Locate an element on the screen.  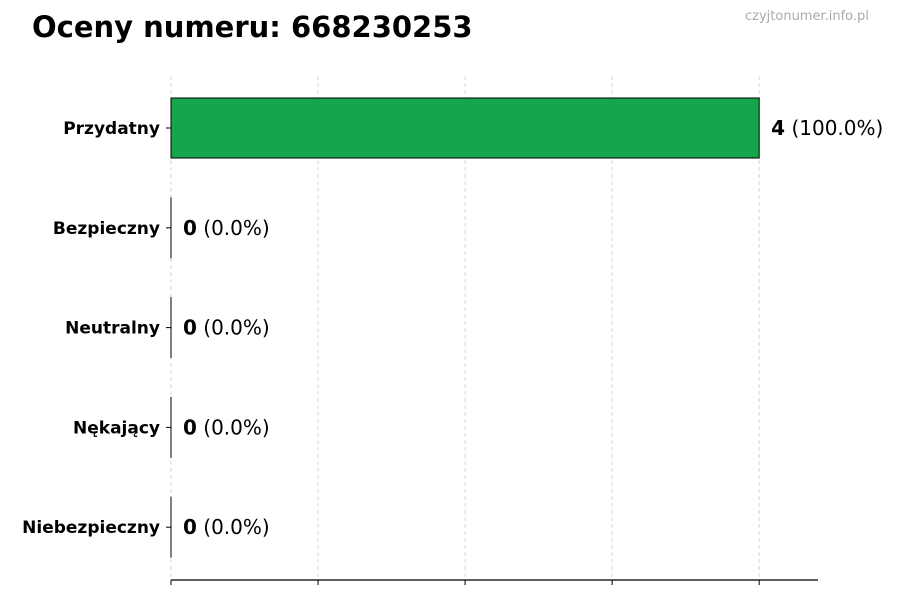
category-label: Nękający is located at coordinates (116, 428).